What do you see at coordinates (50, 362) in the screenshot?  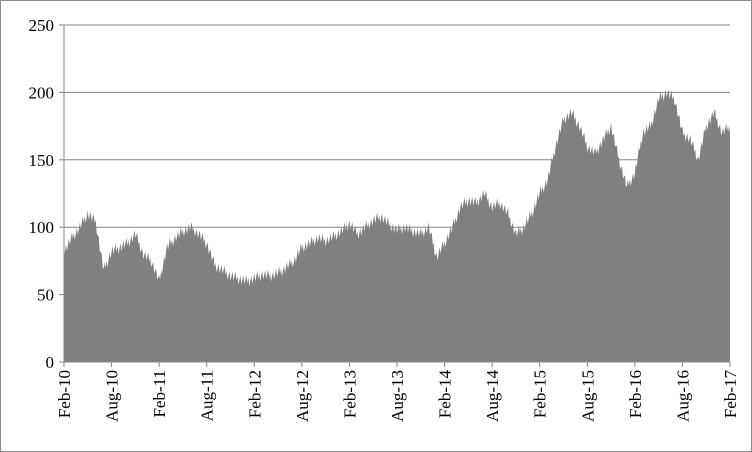 I see `y-tick-label: 0` at bounding box center [50, 362].